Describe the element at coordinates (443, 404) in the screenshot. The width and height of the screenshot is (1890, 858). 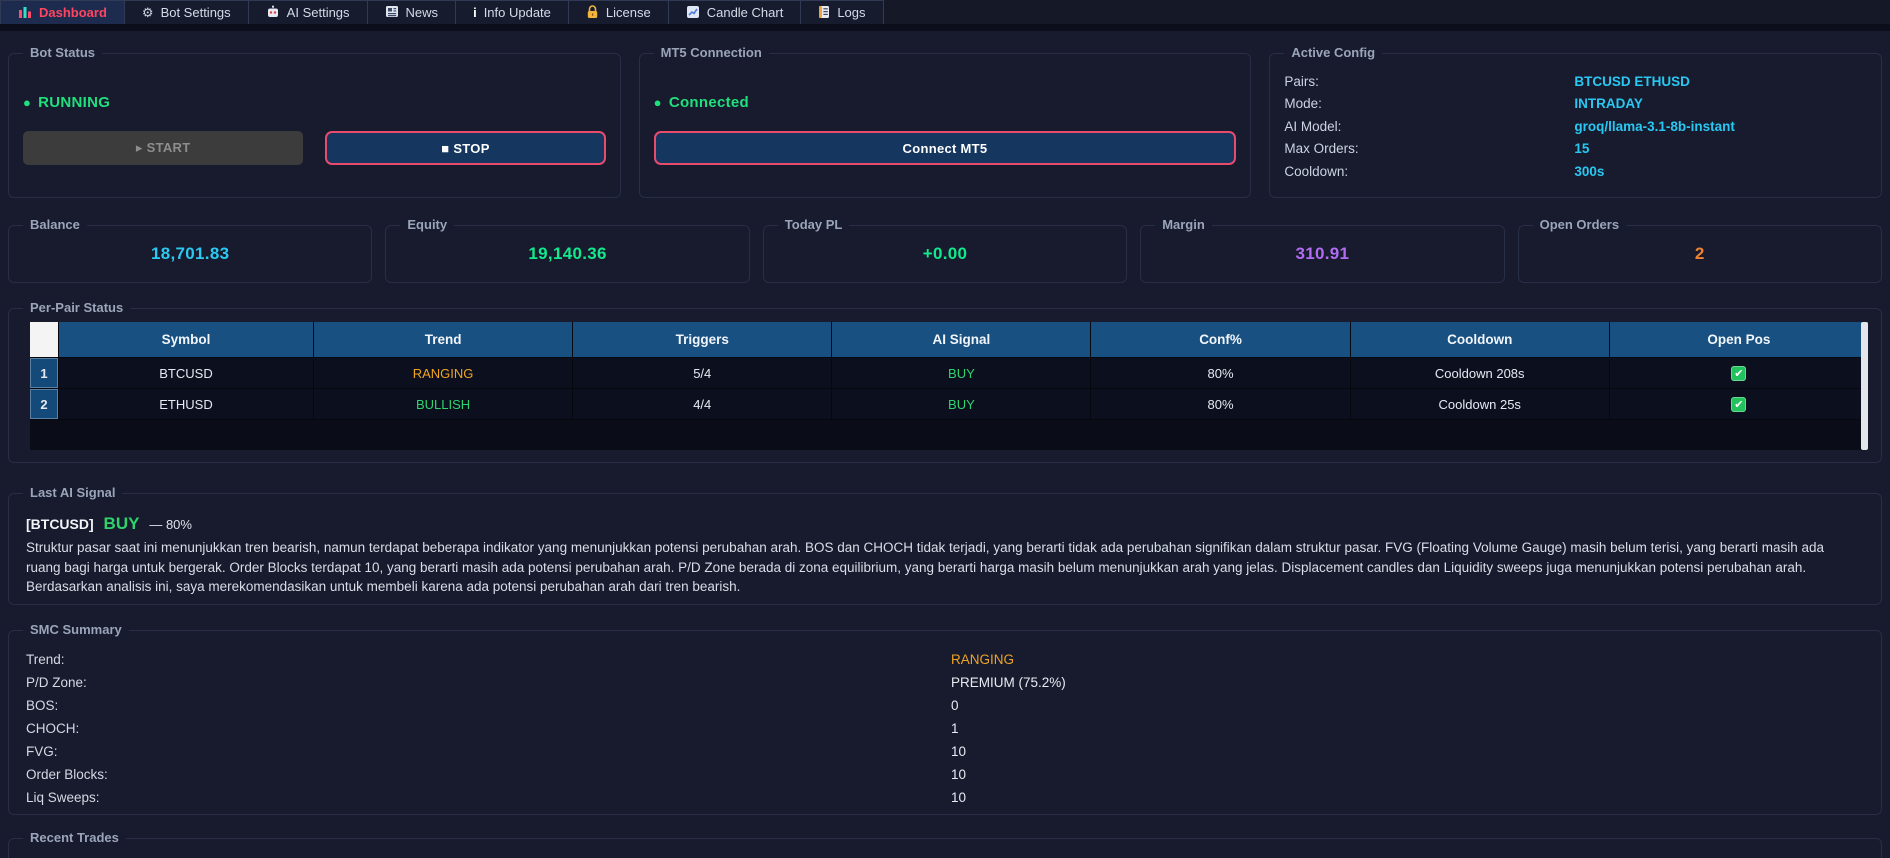
I see `cell-trend: BULLISH` at that location.